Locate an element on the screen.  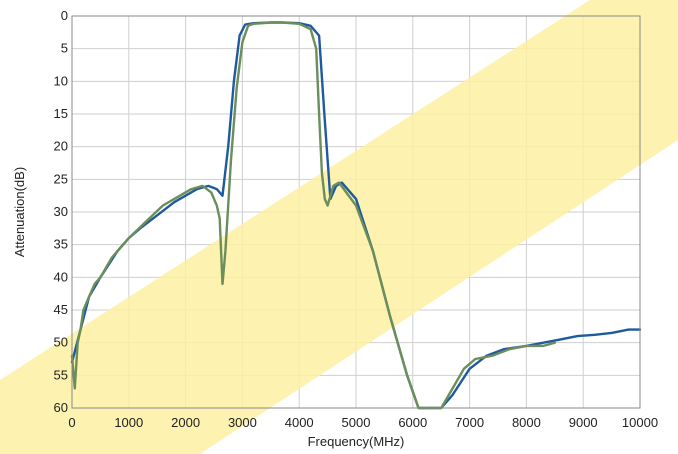
x-tick-label: 10000 is located at coordinates (640, 422).